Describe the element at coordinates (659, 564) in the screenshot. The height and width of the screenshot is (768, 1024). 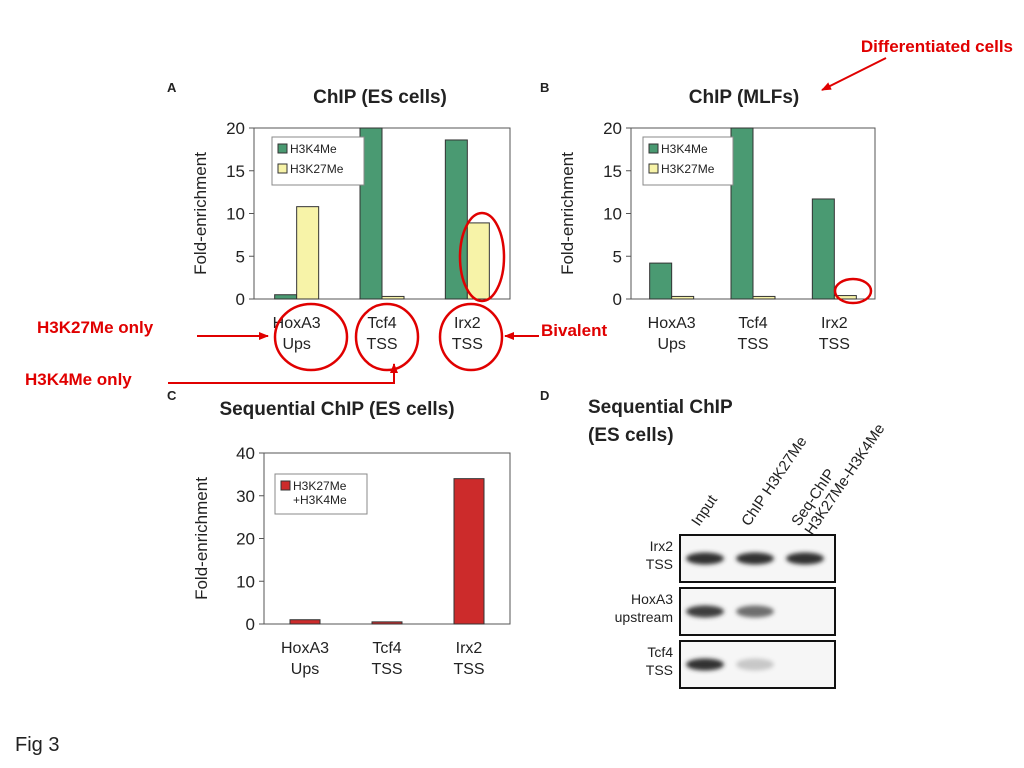
I see `gel-row-label: TSS` at that location.